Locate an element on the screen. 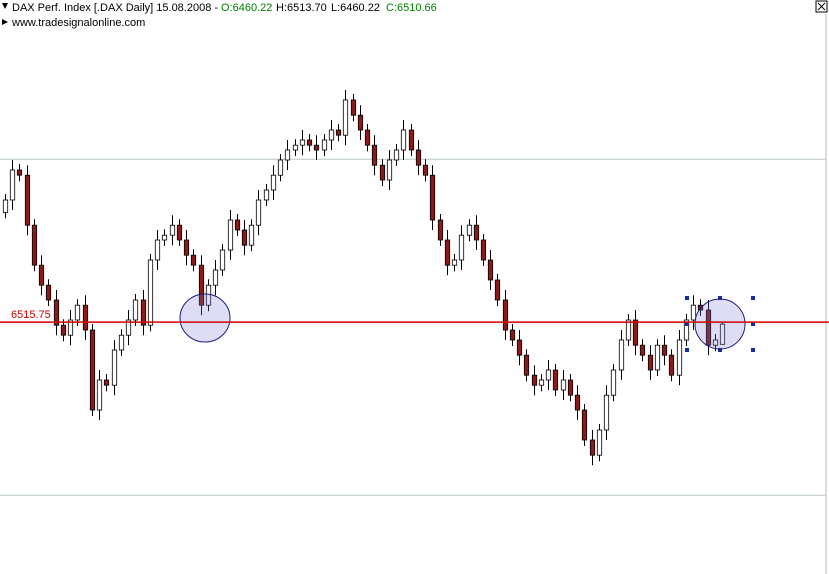 This screenshot has height=574, width=829. close-label: C:6510.66 is located at coordinates (411, 8).